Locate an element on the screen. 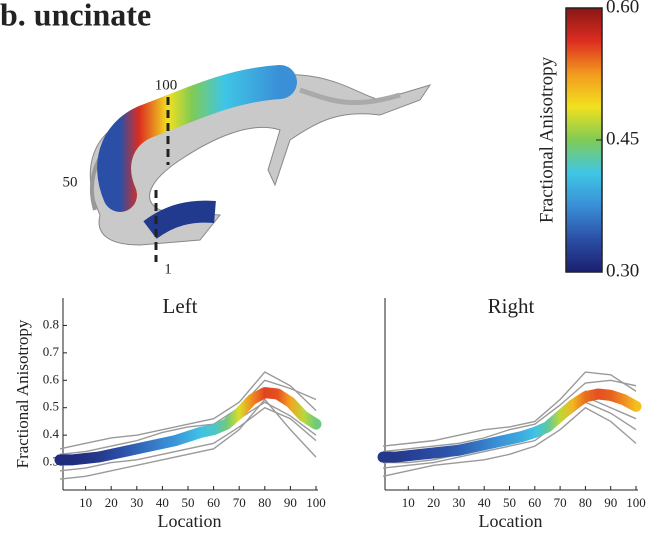  y-tick-label: 0.7 is located at coordinates (51, 351).